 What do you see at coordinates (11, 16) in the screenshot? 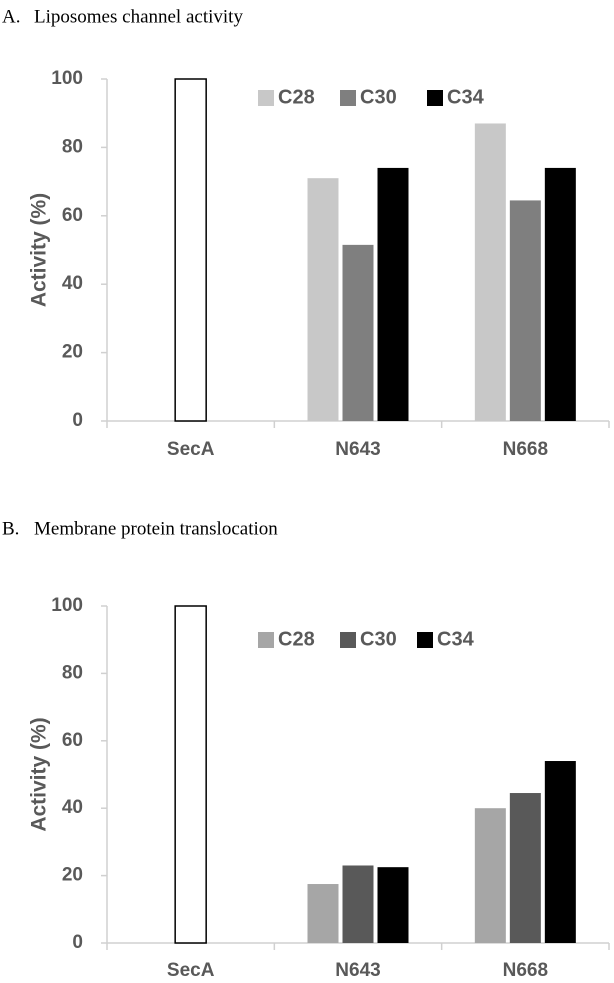
I see `panel-label: A.` at bounding box center [11, 16].